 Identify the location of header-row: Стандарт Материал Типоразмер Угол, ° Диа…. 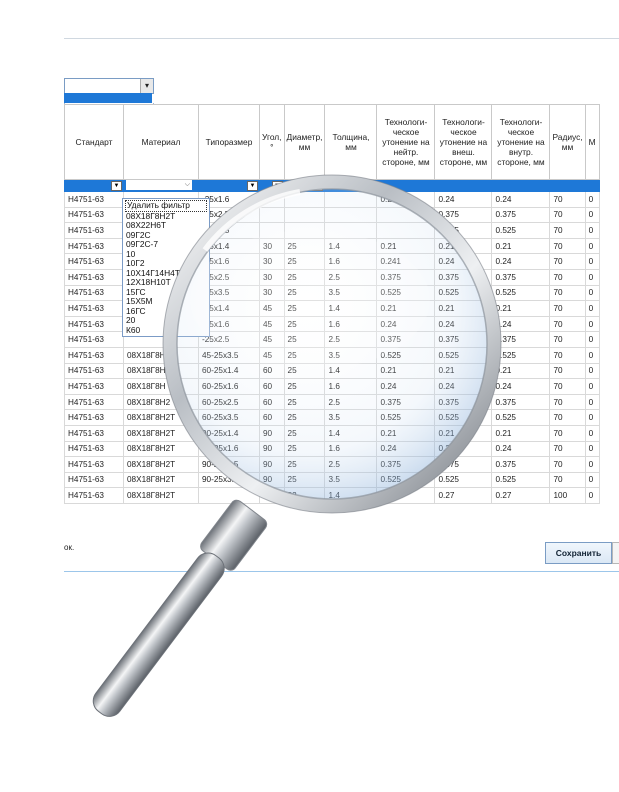
(332, 142).